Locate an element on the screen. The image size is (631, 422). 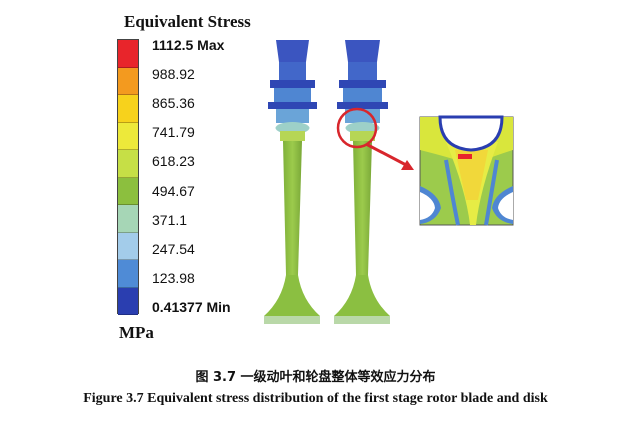
legend-level-label: 371.1 is located at coordinates (170, 219).